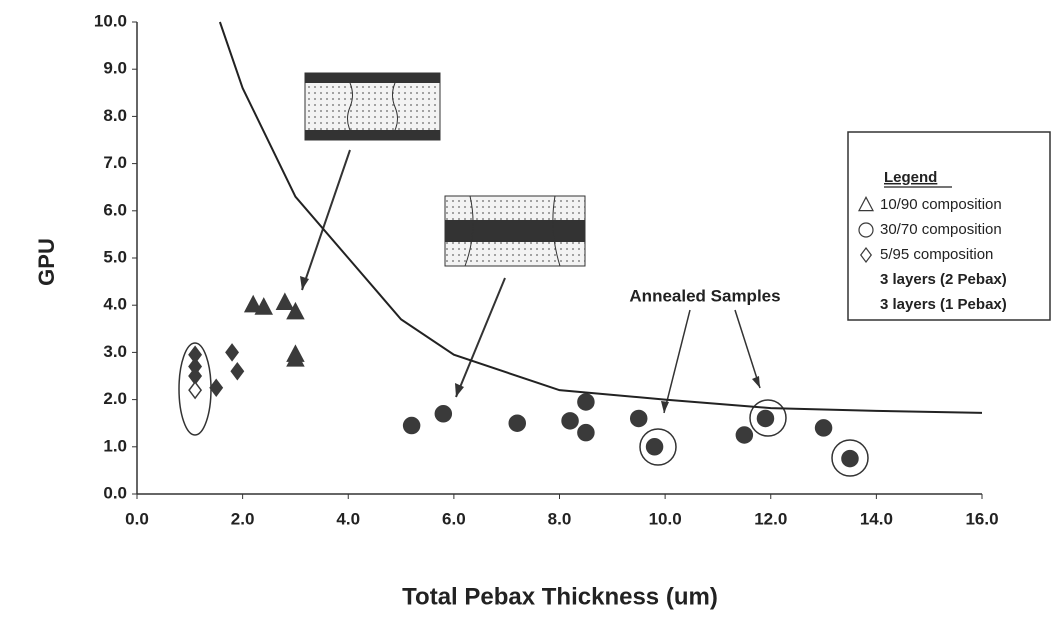  I want to click on y-tick-label: 10.0, so click(110, 20).